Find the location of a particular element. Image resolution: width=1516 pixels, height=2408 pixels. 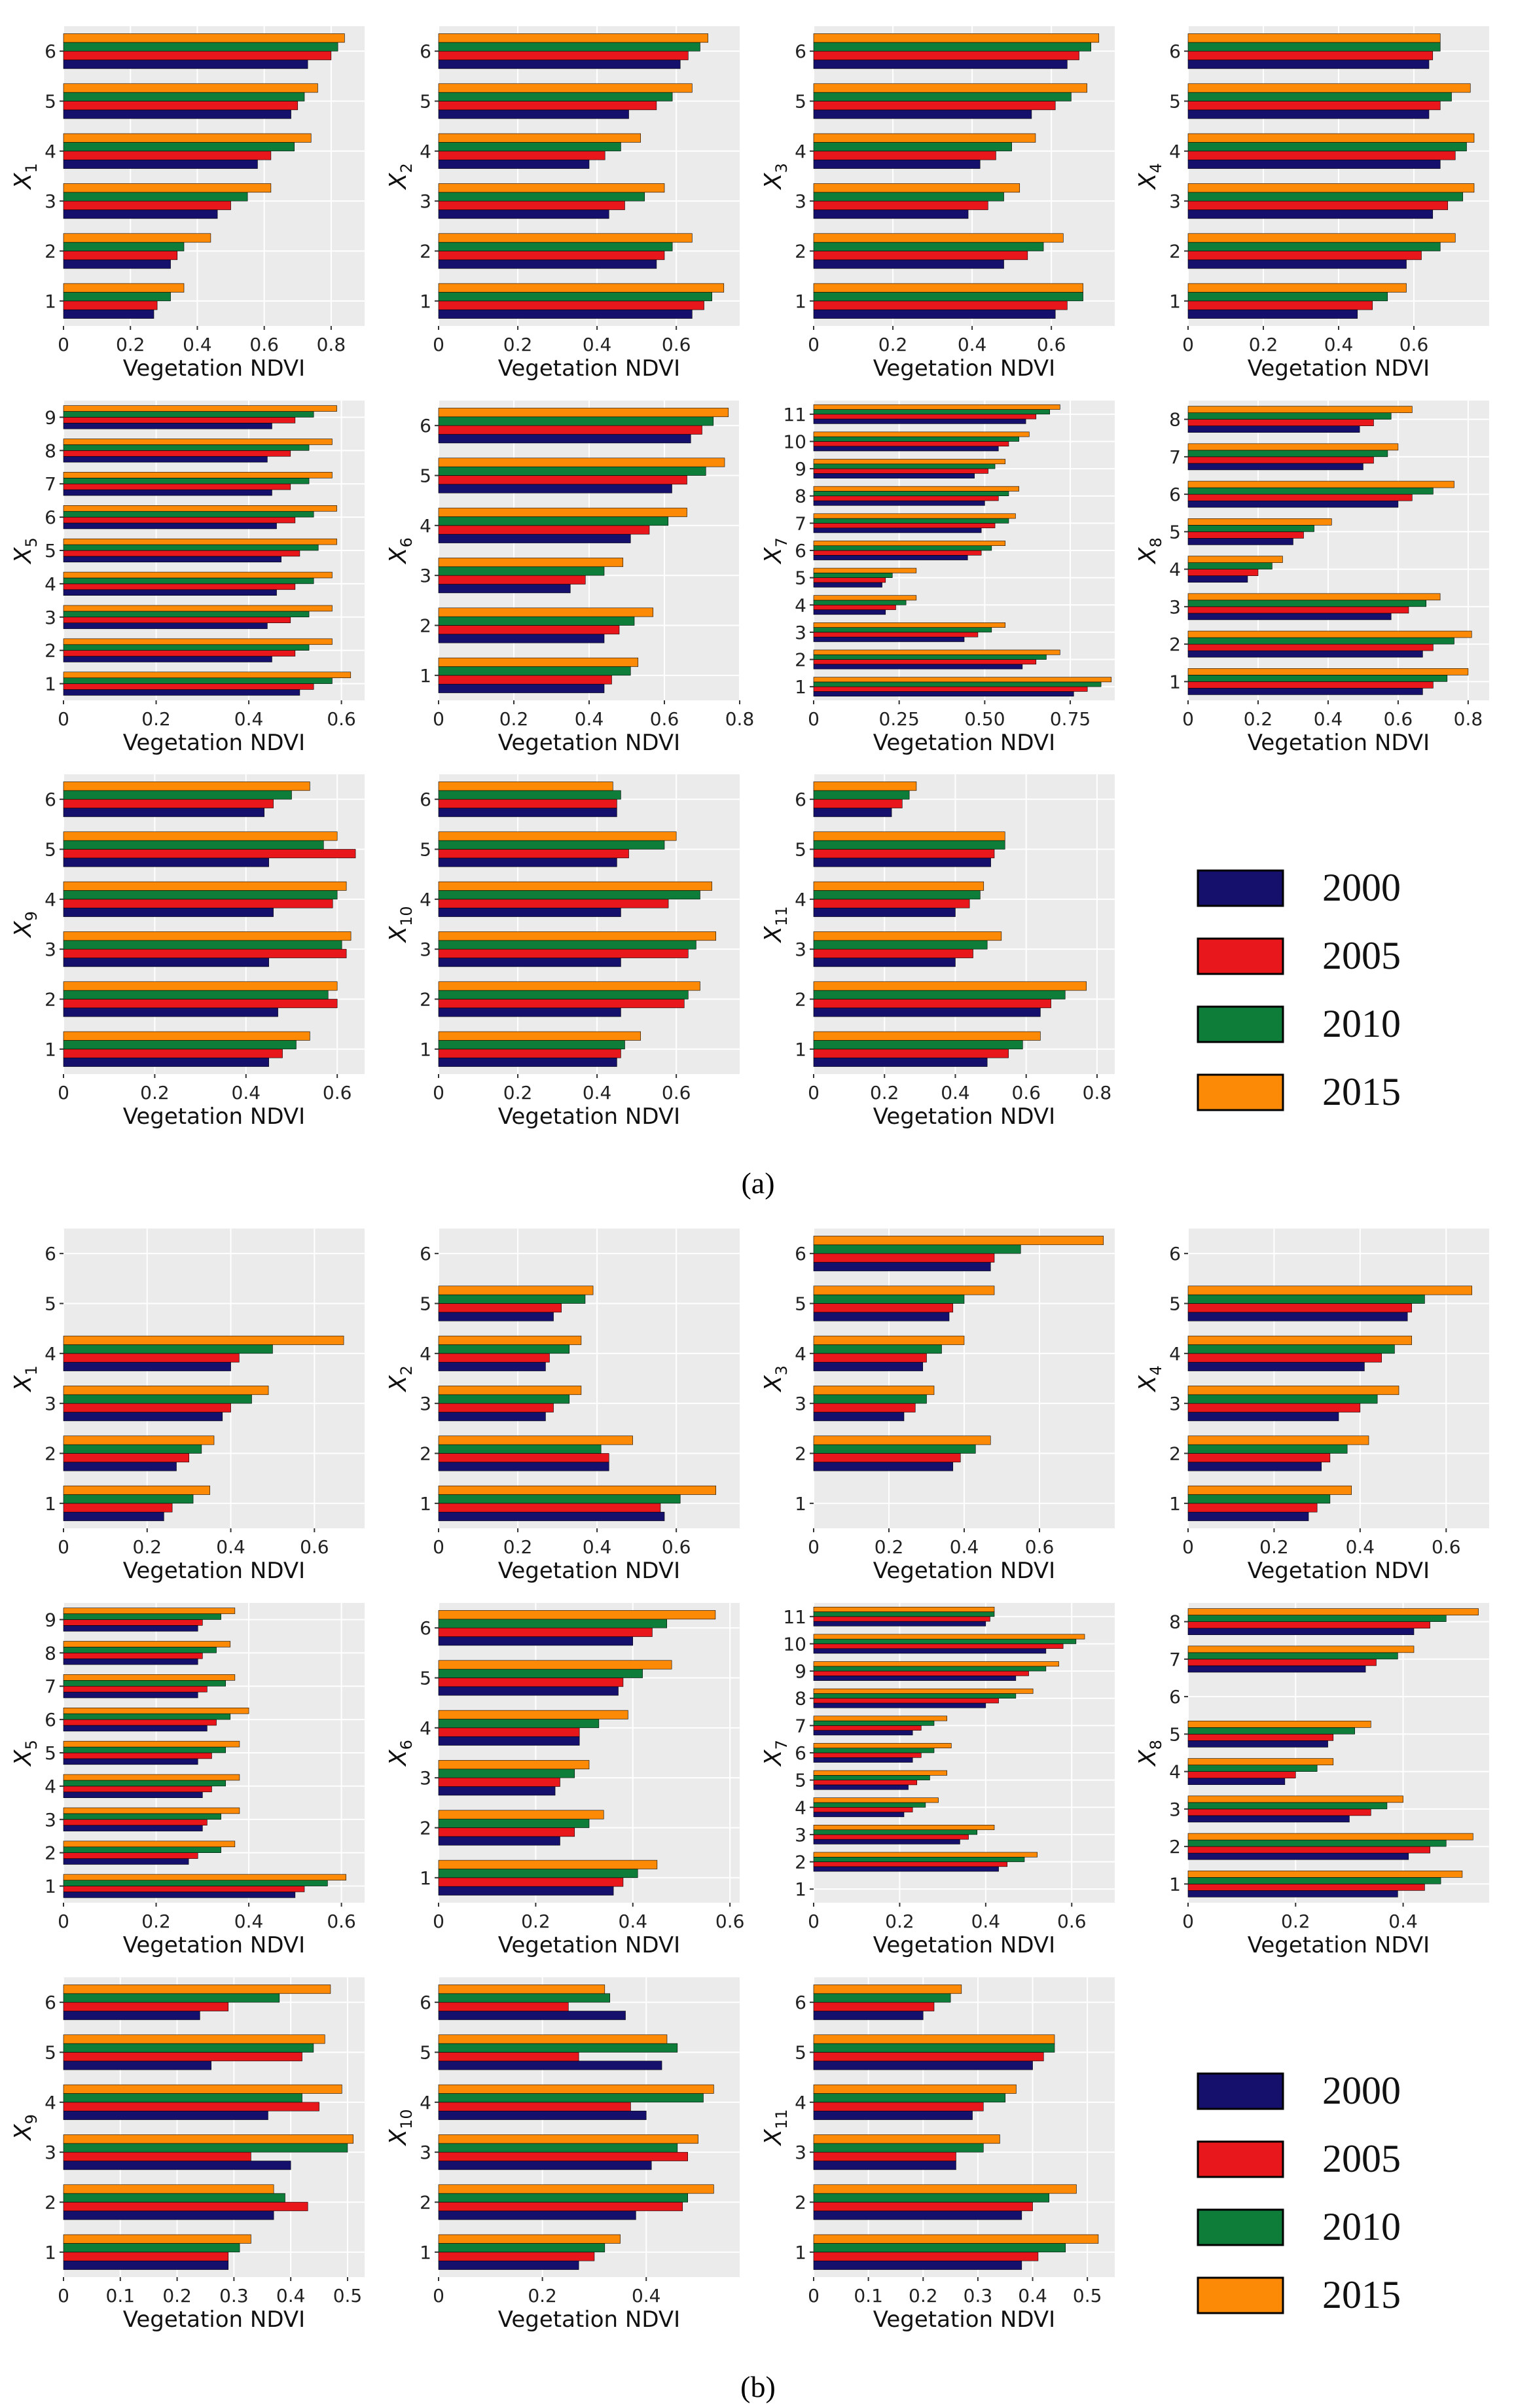

ytick-label: 3 is located at coordinates (50, 201).